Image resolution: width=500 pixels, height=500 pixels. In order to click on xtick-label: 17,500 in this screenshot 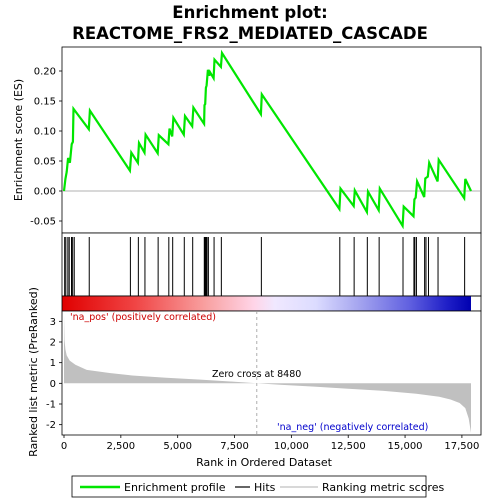, I will do `click(461, 446)`.